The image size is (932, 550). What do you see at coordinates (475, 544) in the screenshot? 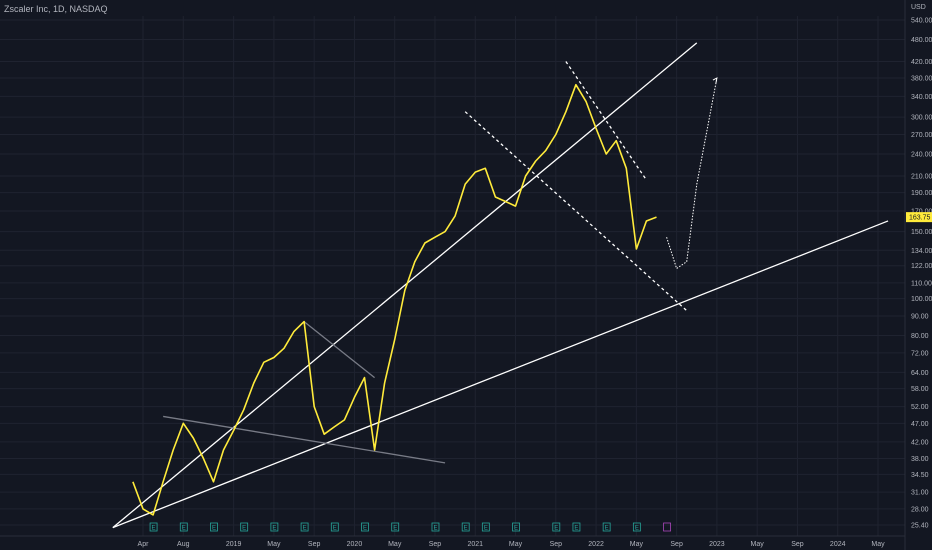
I see `x-tick-label: 2021` at bounding box center [475, 544].